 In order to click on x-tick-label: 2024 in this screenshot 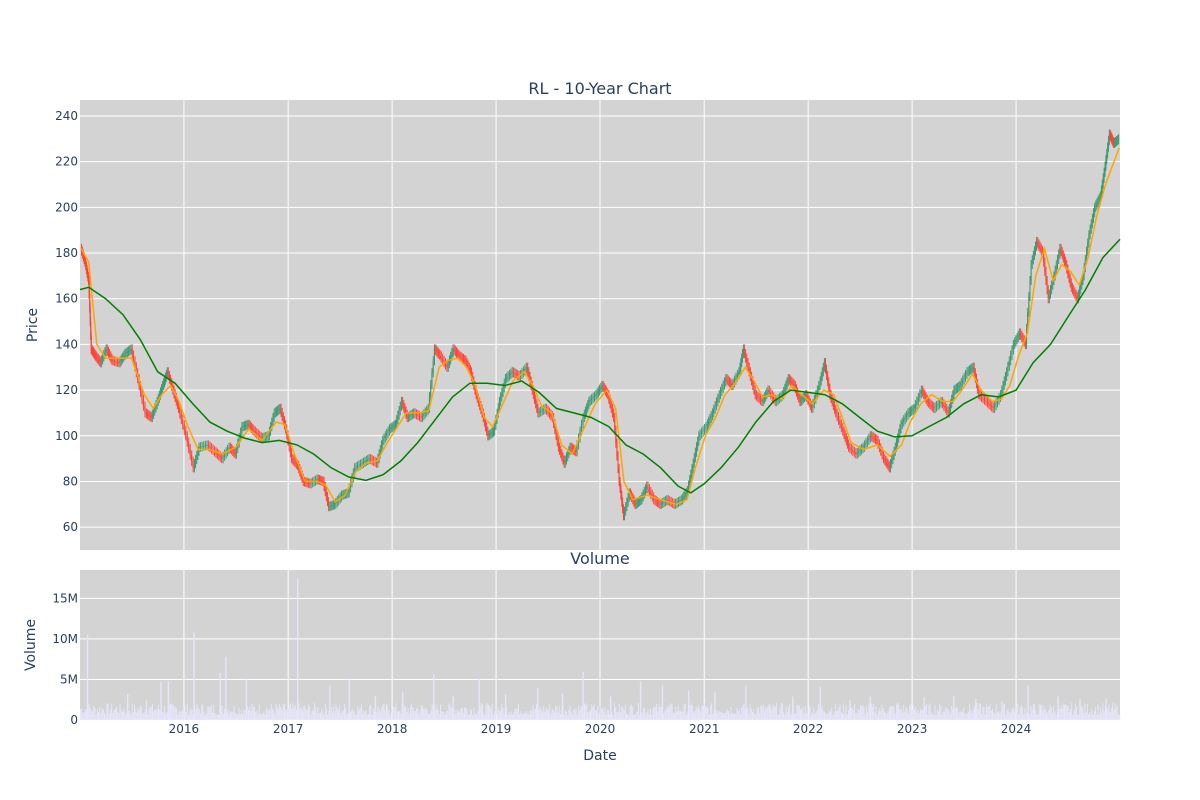, I will do `click(1016, 729)`.